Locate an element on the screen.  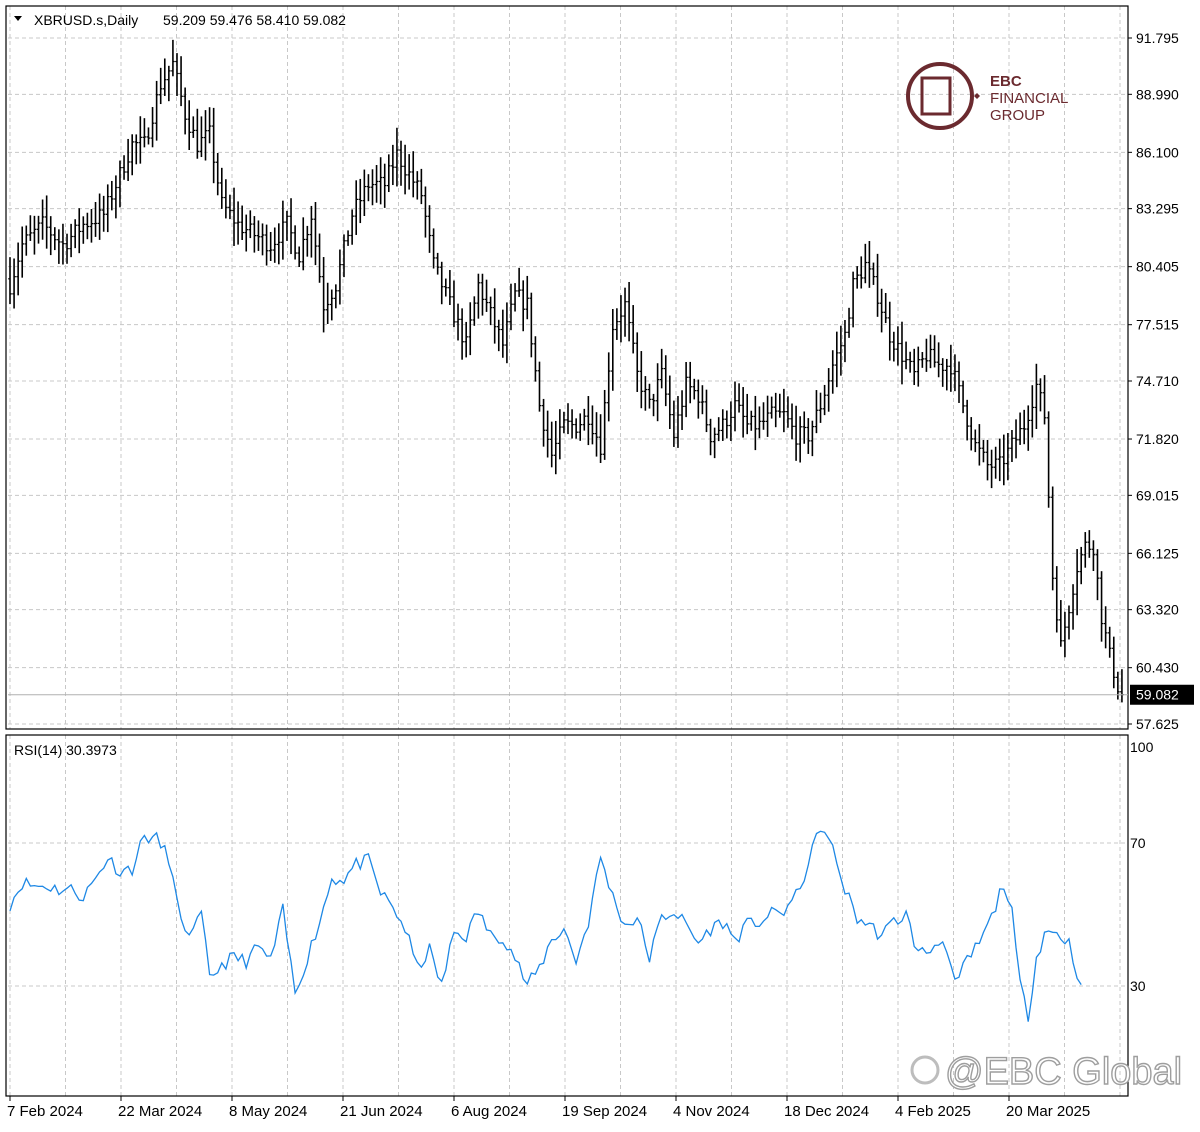
logo-star-icon is located at coordinates (977, 96).